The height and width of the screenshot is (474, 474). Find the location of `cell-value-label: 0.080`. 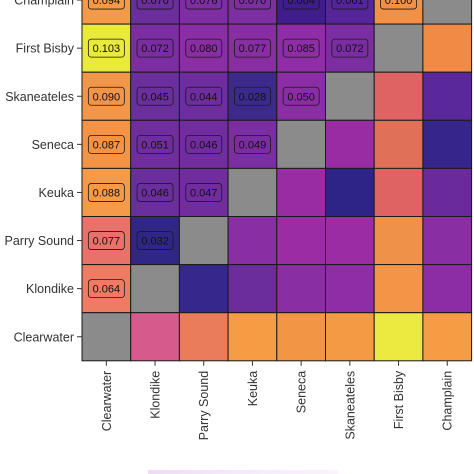

cell-value-label: 0.080 is located at coordinates (204, 49).